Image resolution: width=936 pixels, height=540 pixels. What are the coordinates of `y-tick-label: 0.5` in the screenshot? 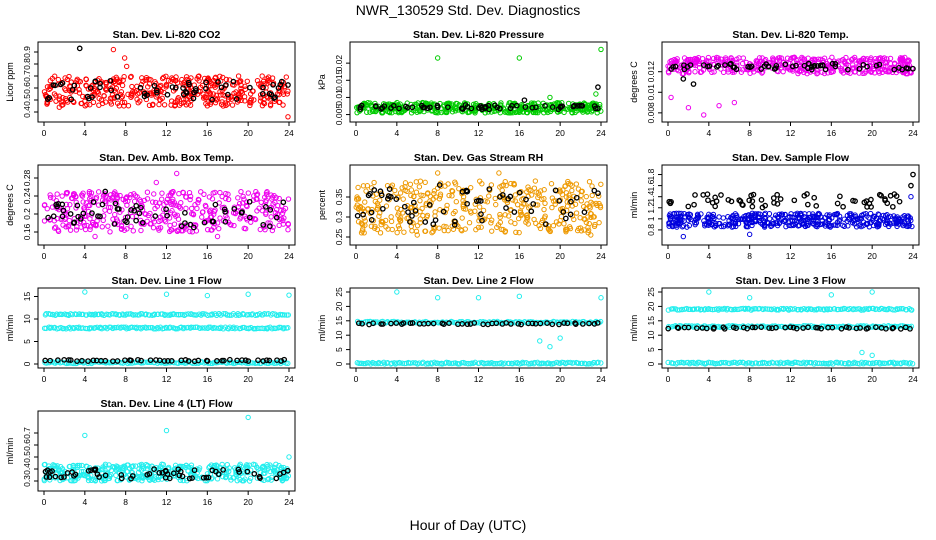 It's located at (27, 100).